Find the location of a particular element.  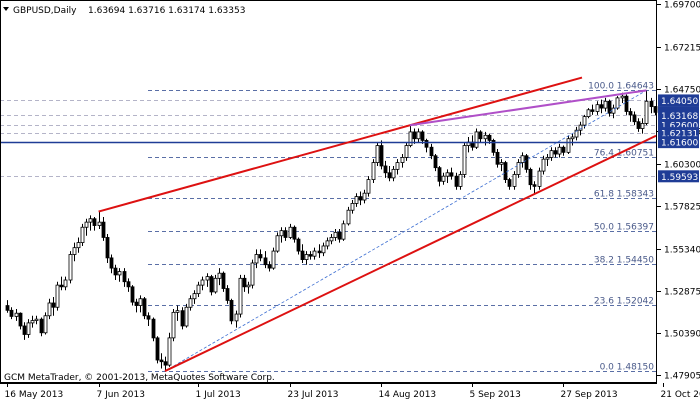

y-tick-label: 1.64750 is located at coordinates (682, 91).